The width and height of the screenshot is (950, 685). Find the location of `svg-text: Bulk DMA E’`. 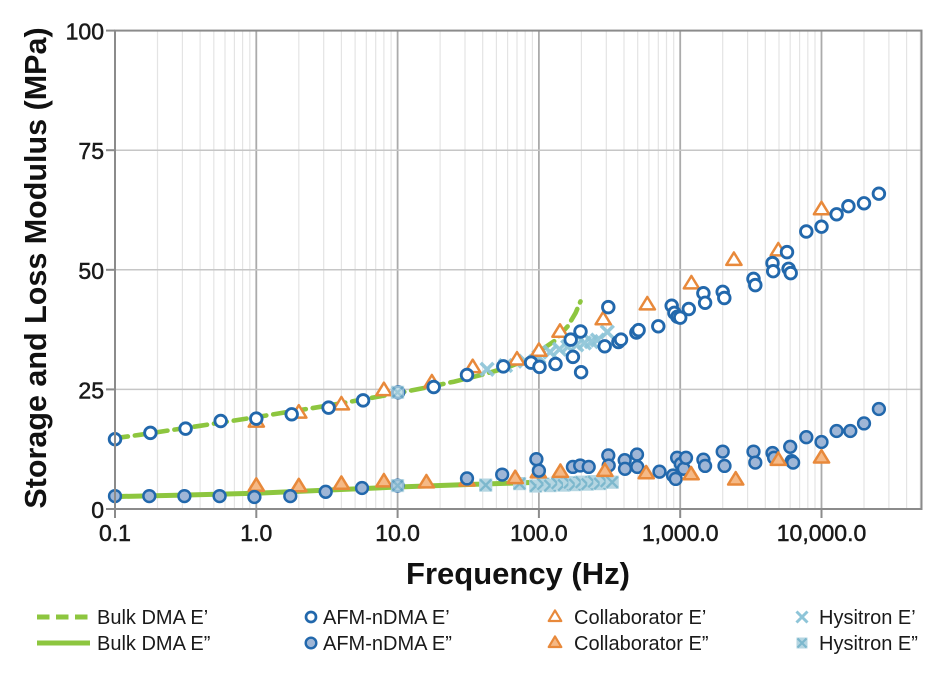

svg-text: Bulk DMA E’ is located at coordinates (152, 618).